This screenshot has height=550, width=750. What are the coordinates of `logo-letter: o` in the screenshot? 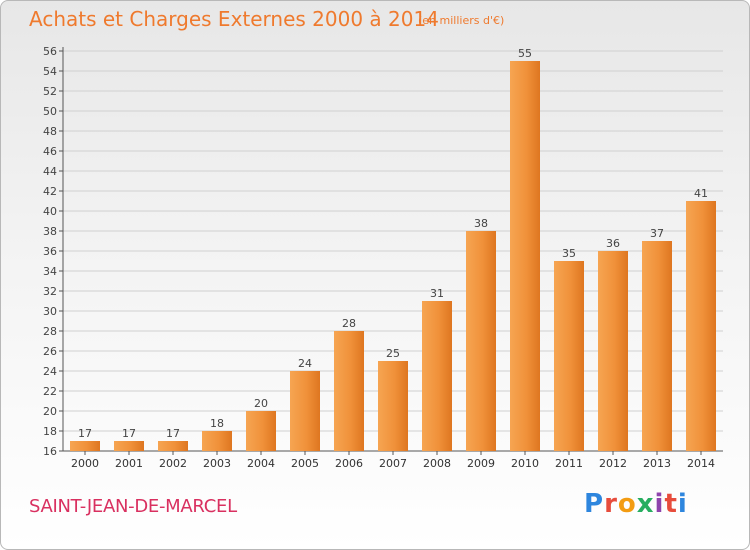 It's located at (627, 504).